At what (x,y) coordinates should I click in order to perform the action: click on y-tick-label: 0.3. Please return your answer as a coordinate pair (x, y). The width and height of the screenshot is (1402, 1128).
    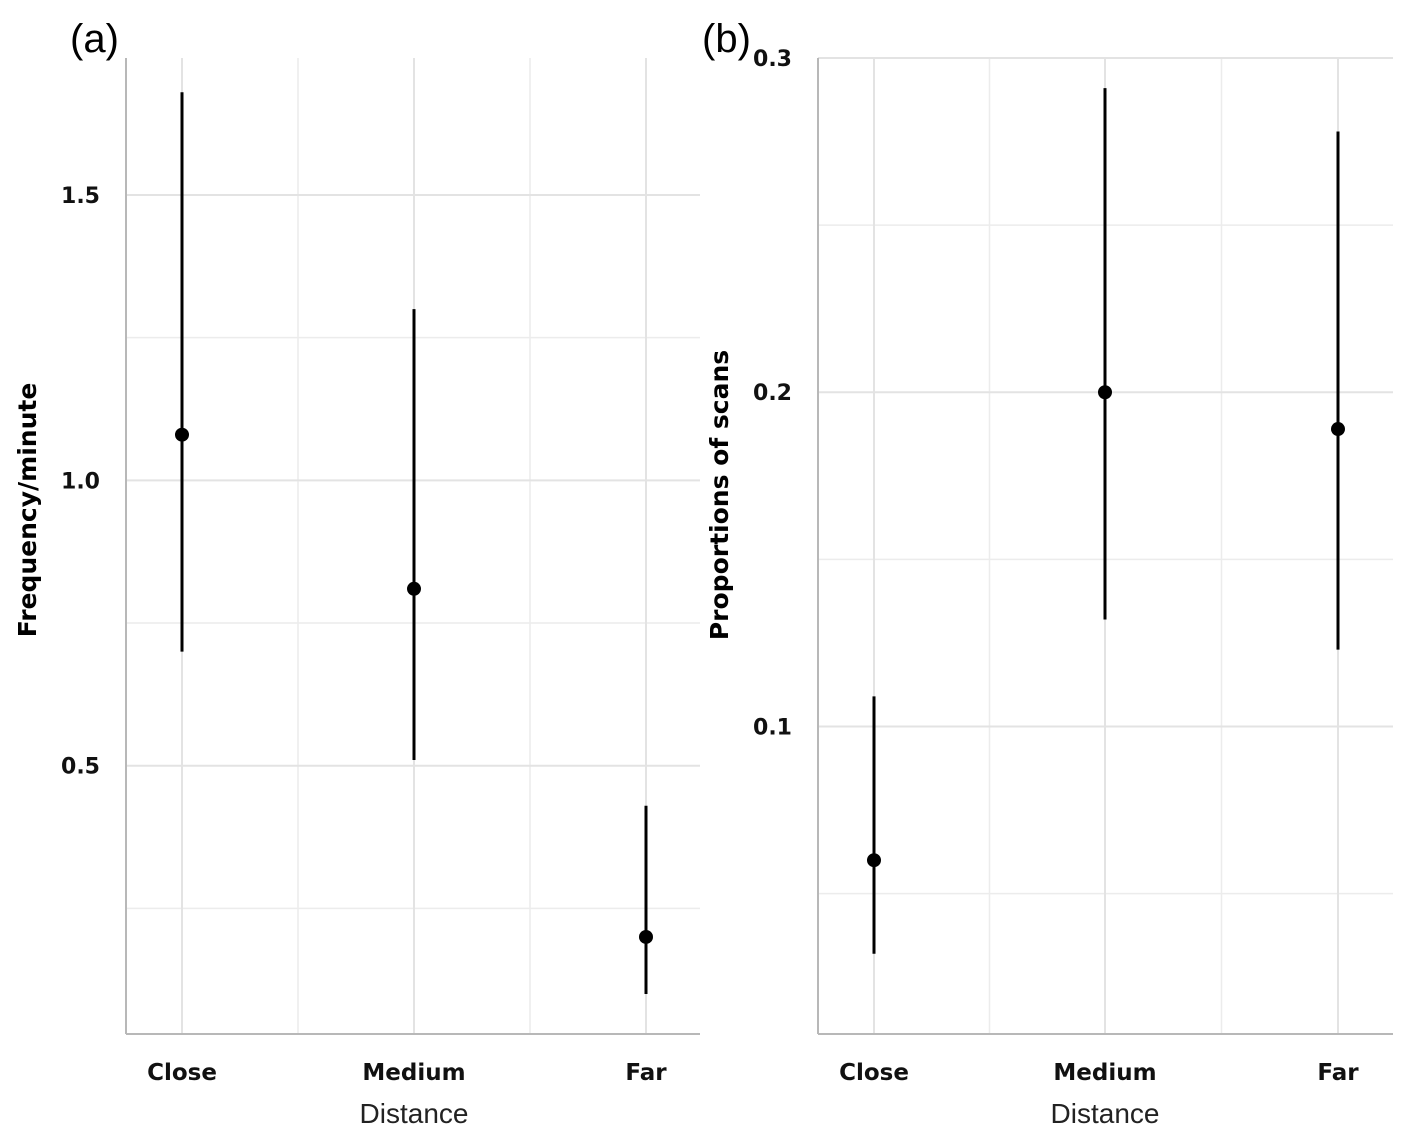
    Looking at the image, I should click on (772, 59).